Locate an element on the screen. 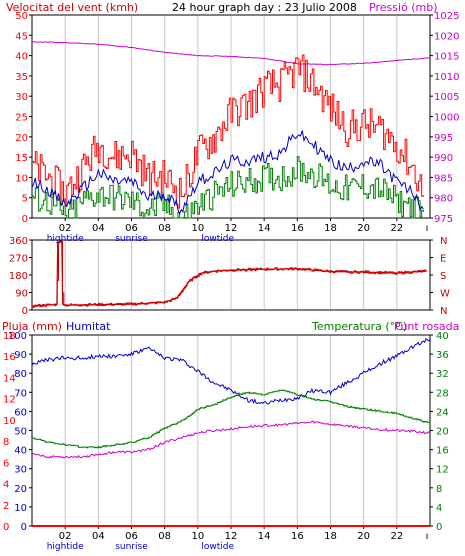 The height and width of the screenshot is (556, 465). rain-ytick-label: 8 is located at coordinates (6, 442).